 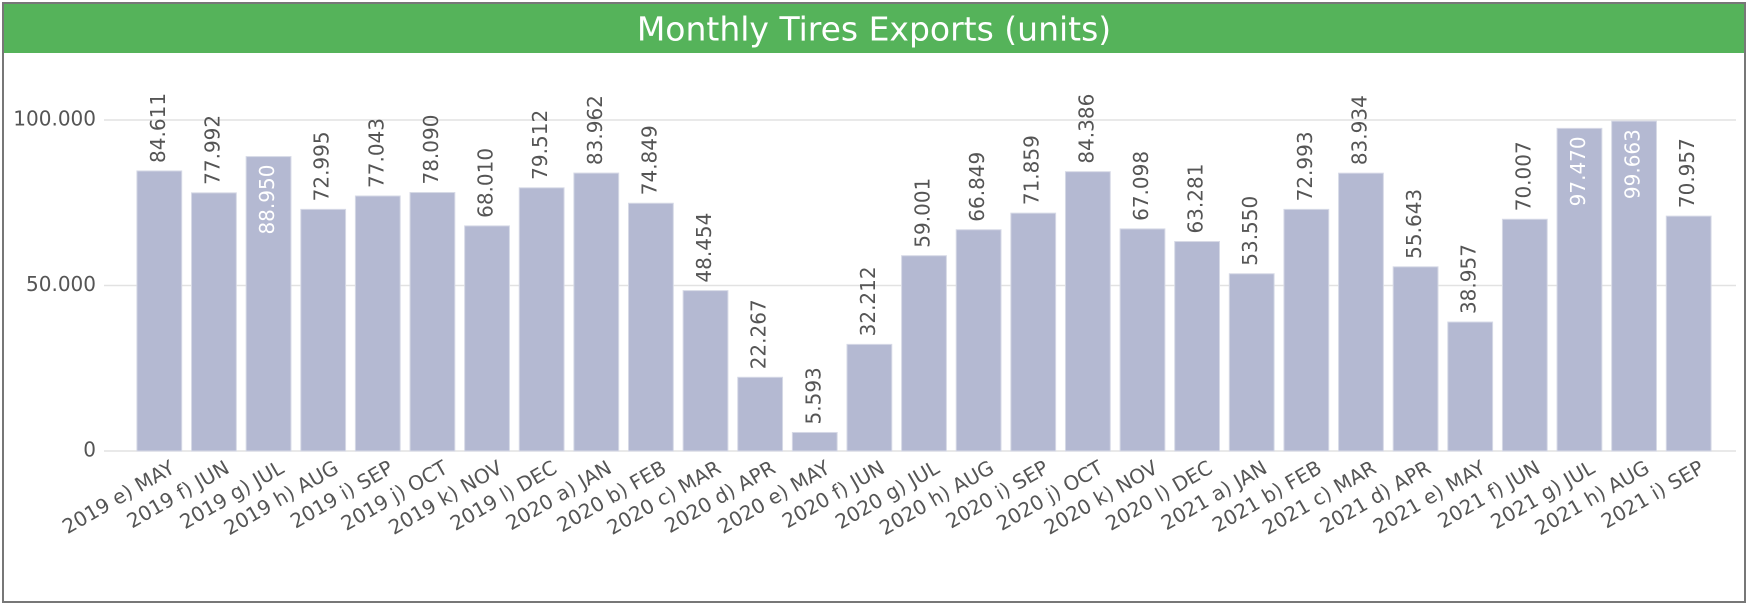 I want to click on value-label: 32.212, so click(x=868, y=301).